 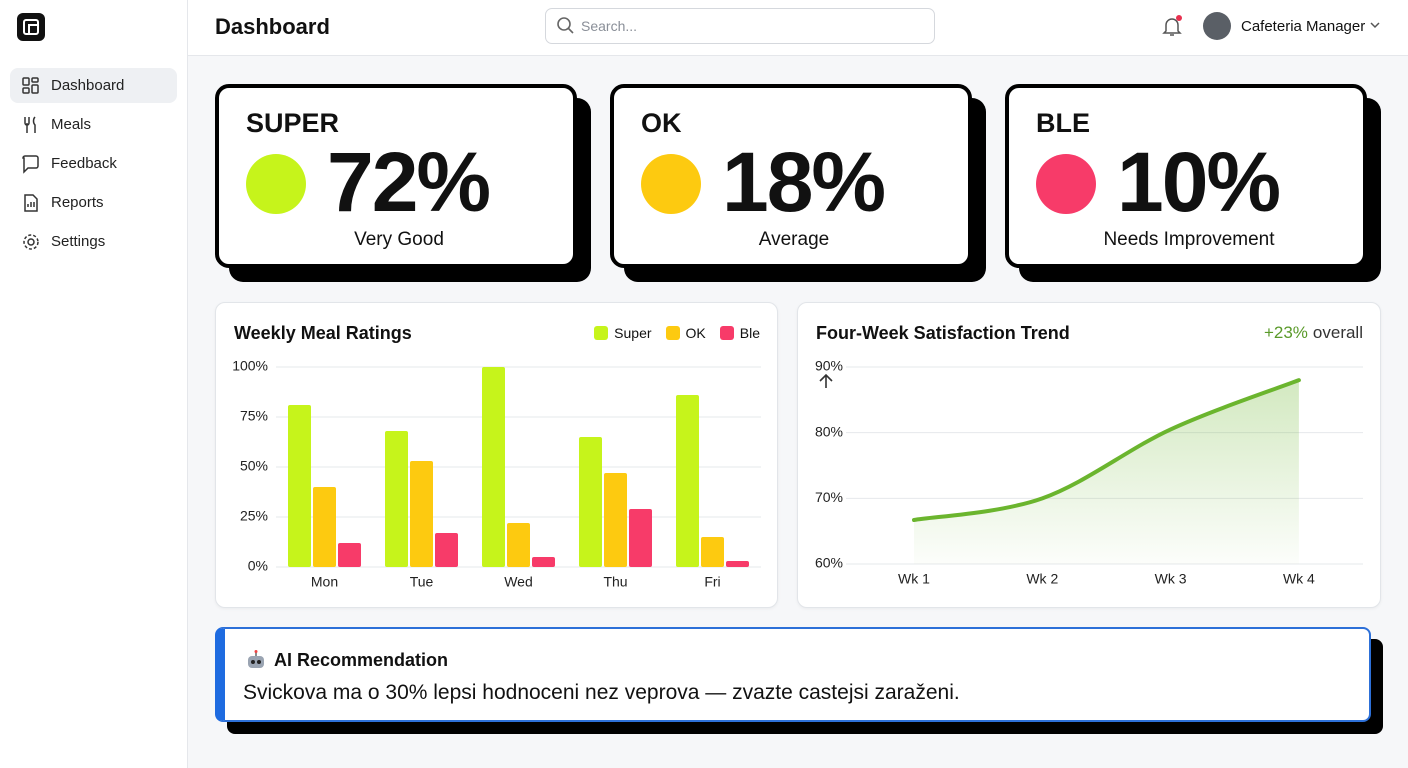 What do you see at coordinates (661, 123) in the screenshot?
I see `stat-label: OK` at bounding box center [661, 123].